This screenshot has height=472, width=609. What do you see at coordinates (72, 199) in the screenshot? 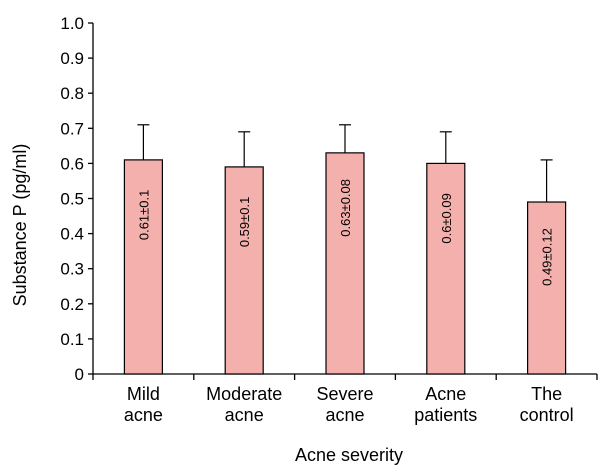
I see `y-tick-label: 0.5` at bounding box center [72, 199].